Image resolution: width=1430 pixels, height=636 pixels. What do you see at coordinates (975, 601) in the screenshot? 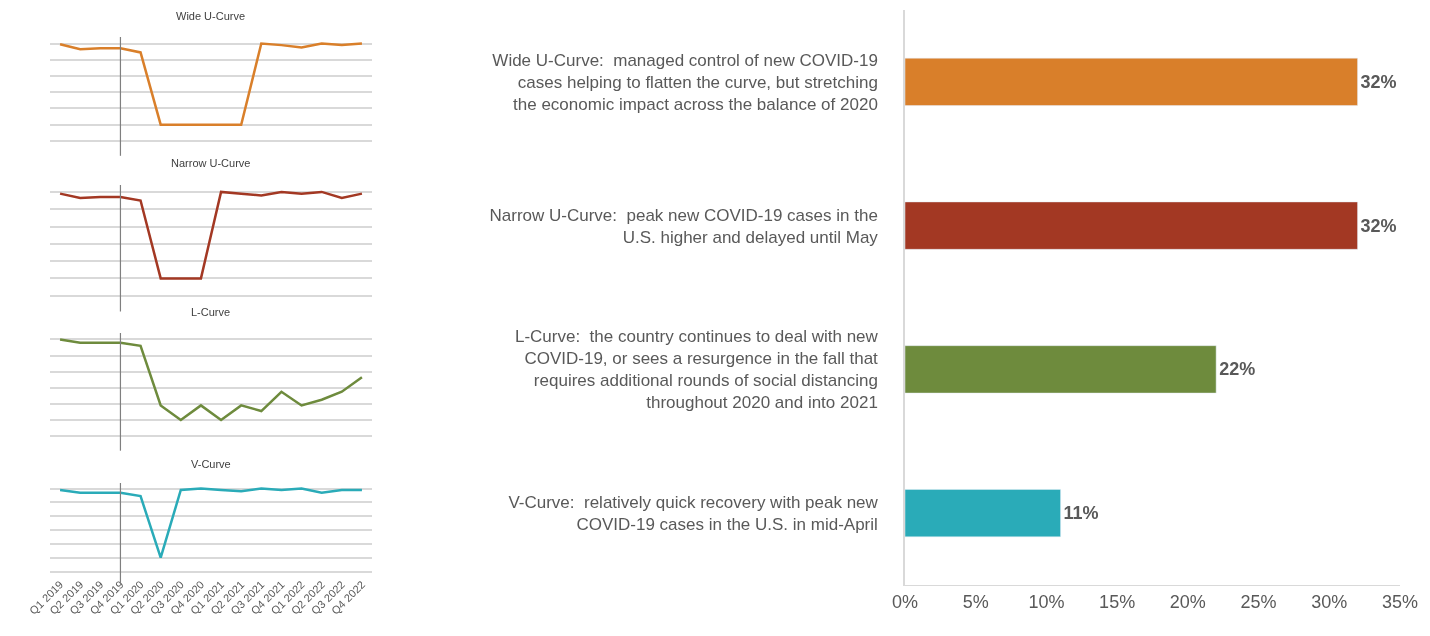
I see `x-tick-label: 5%` at bounding box center [975, 601].